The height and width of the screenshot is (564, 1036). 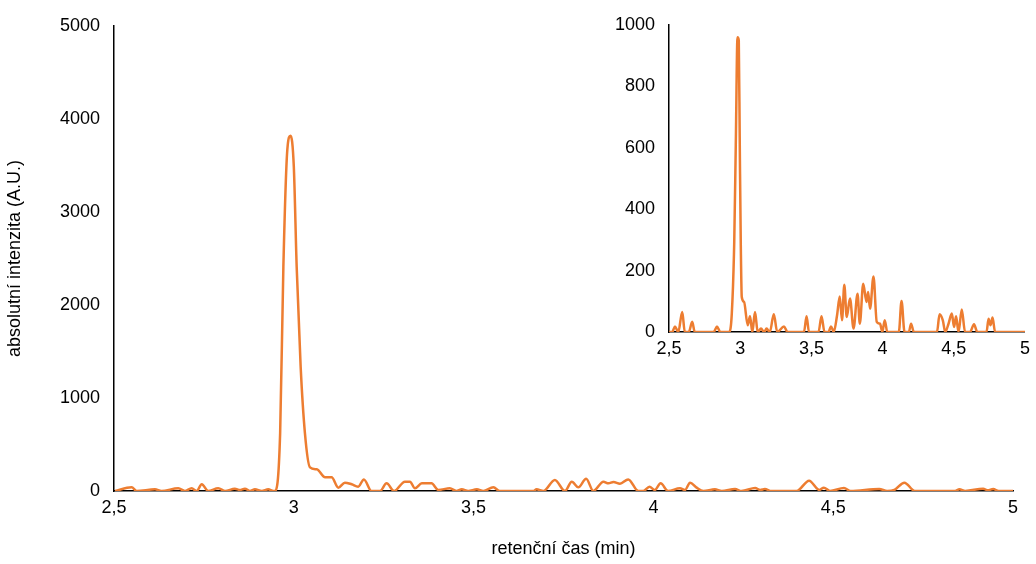 I want to click on y-tick-label: 800, so click(x=639, y=85).